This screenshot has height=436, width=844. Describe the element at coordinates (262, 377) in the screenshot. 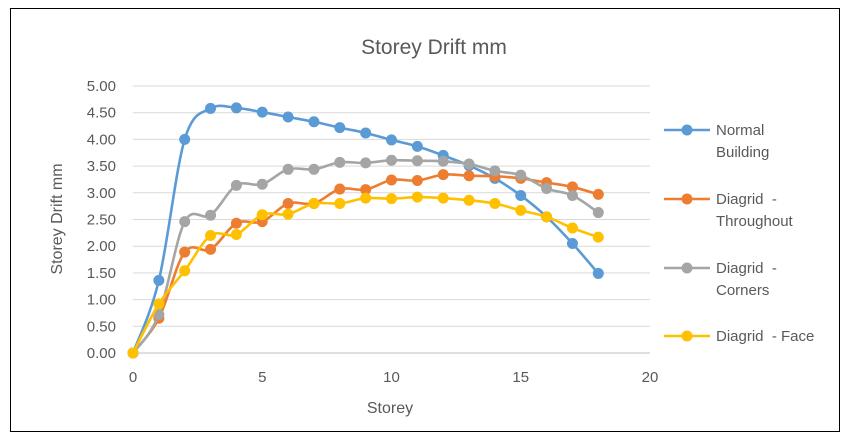

I see `x-tick-label: 5` at that location.